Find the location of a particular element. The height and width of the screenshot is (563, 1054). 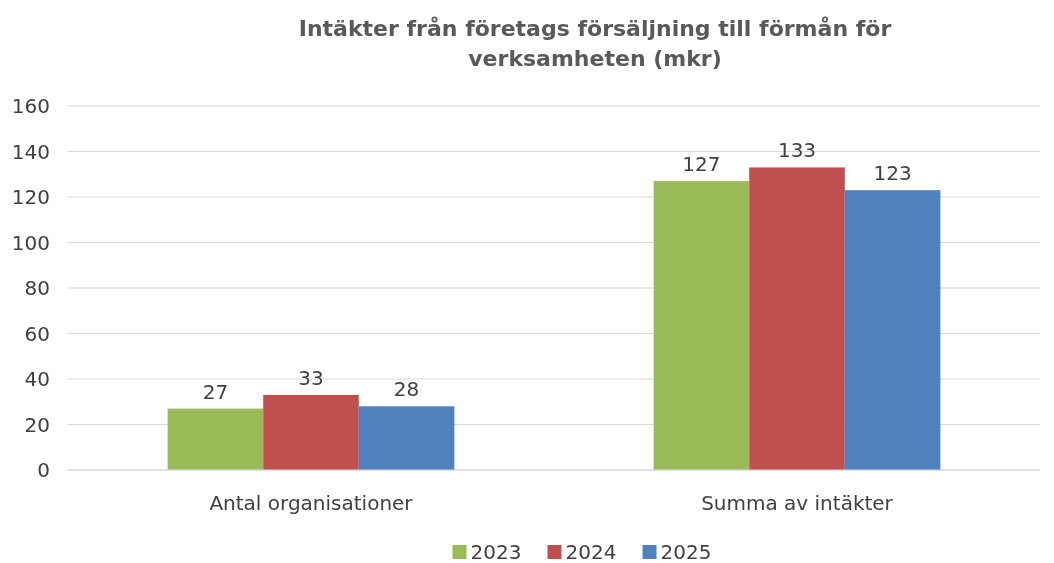

x-tick-label: Antal organisationer is located at coordinates (311, 503).